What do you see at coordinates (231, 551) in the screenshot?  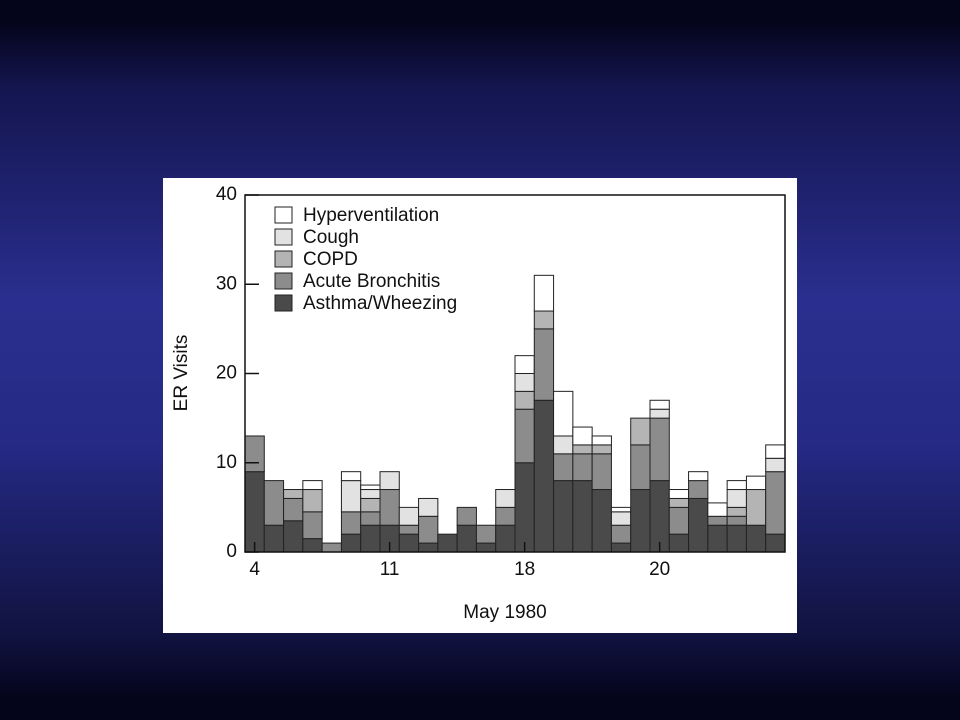 I see `y-tick-label: 0` at bounding box center [231, 551].